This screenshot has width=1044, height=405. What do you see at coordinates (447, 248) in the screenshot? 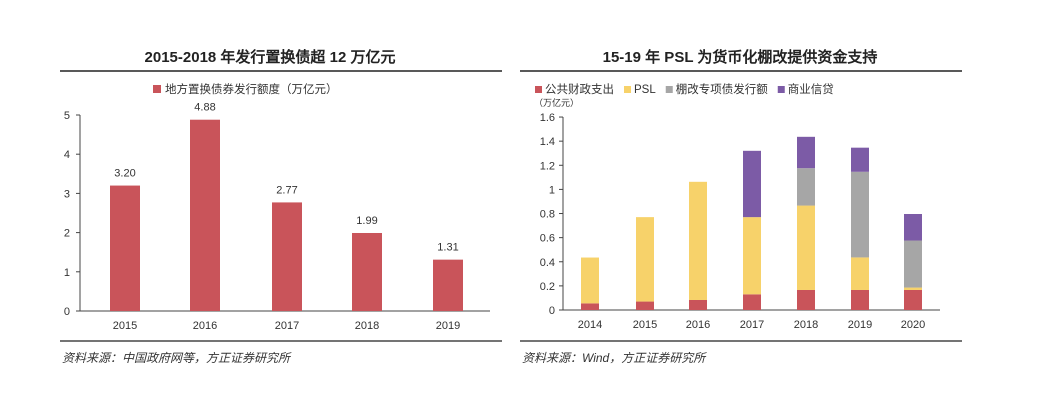
I see `value-label: 1.31` at bounding box center [447, 248].